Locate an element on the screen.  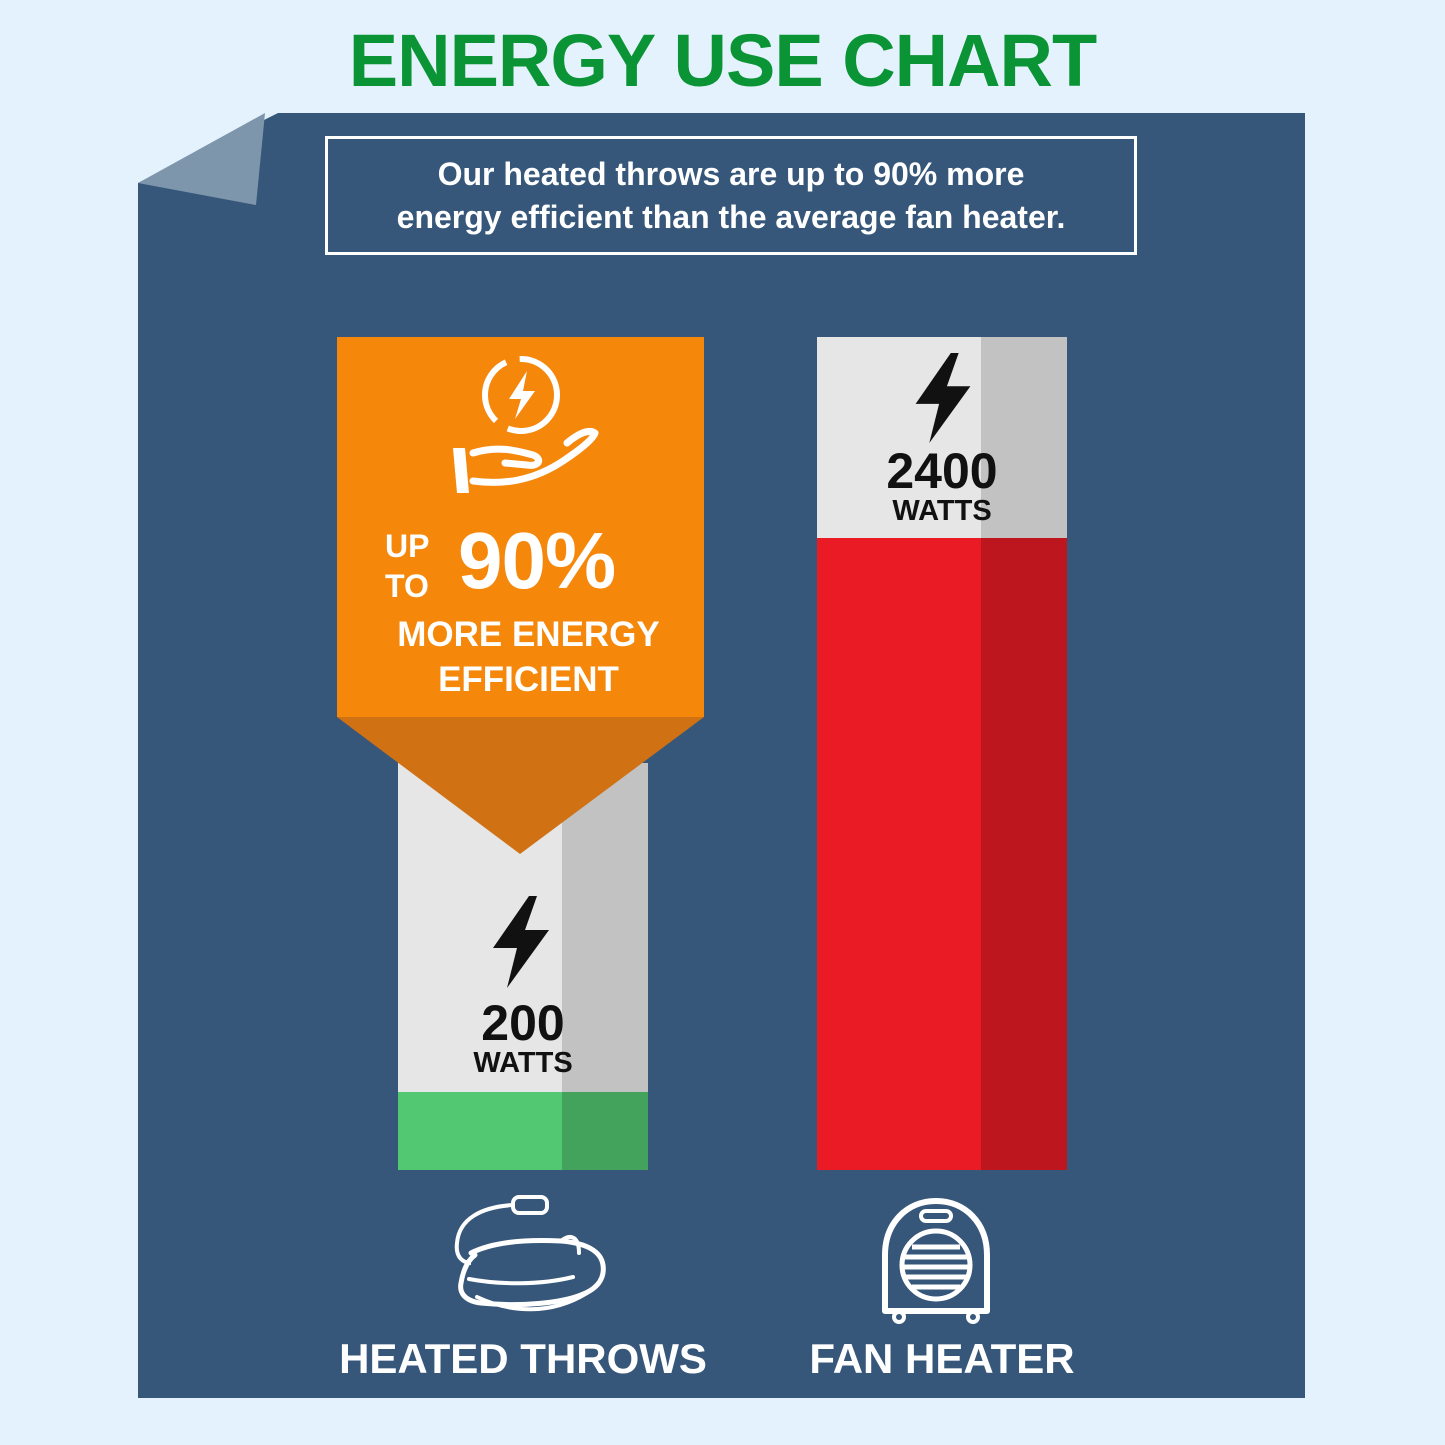
watt-readout-fan-heater: 2400 WATTS is located at coordinates (942, 486).